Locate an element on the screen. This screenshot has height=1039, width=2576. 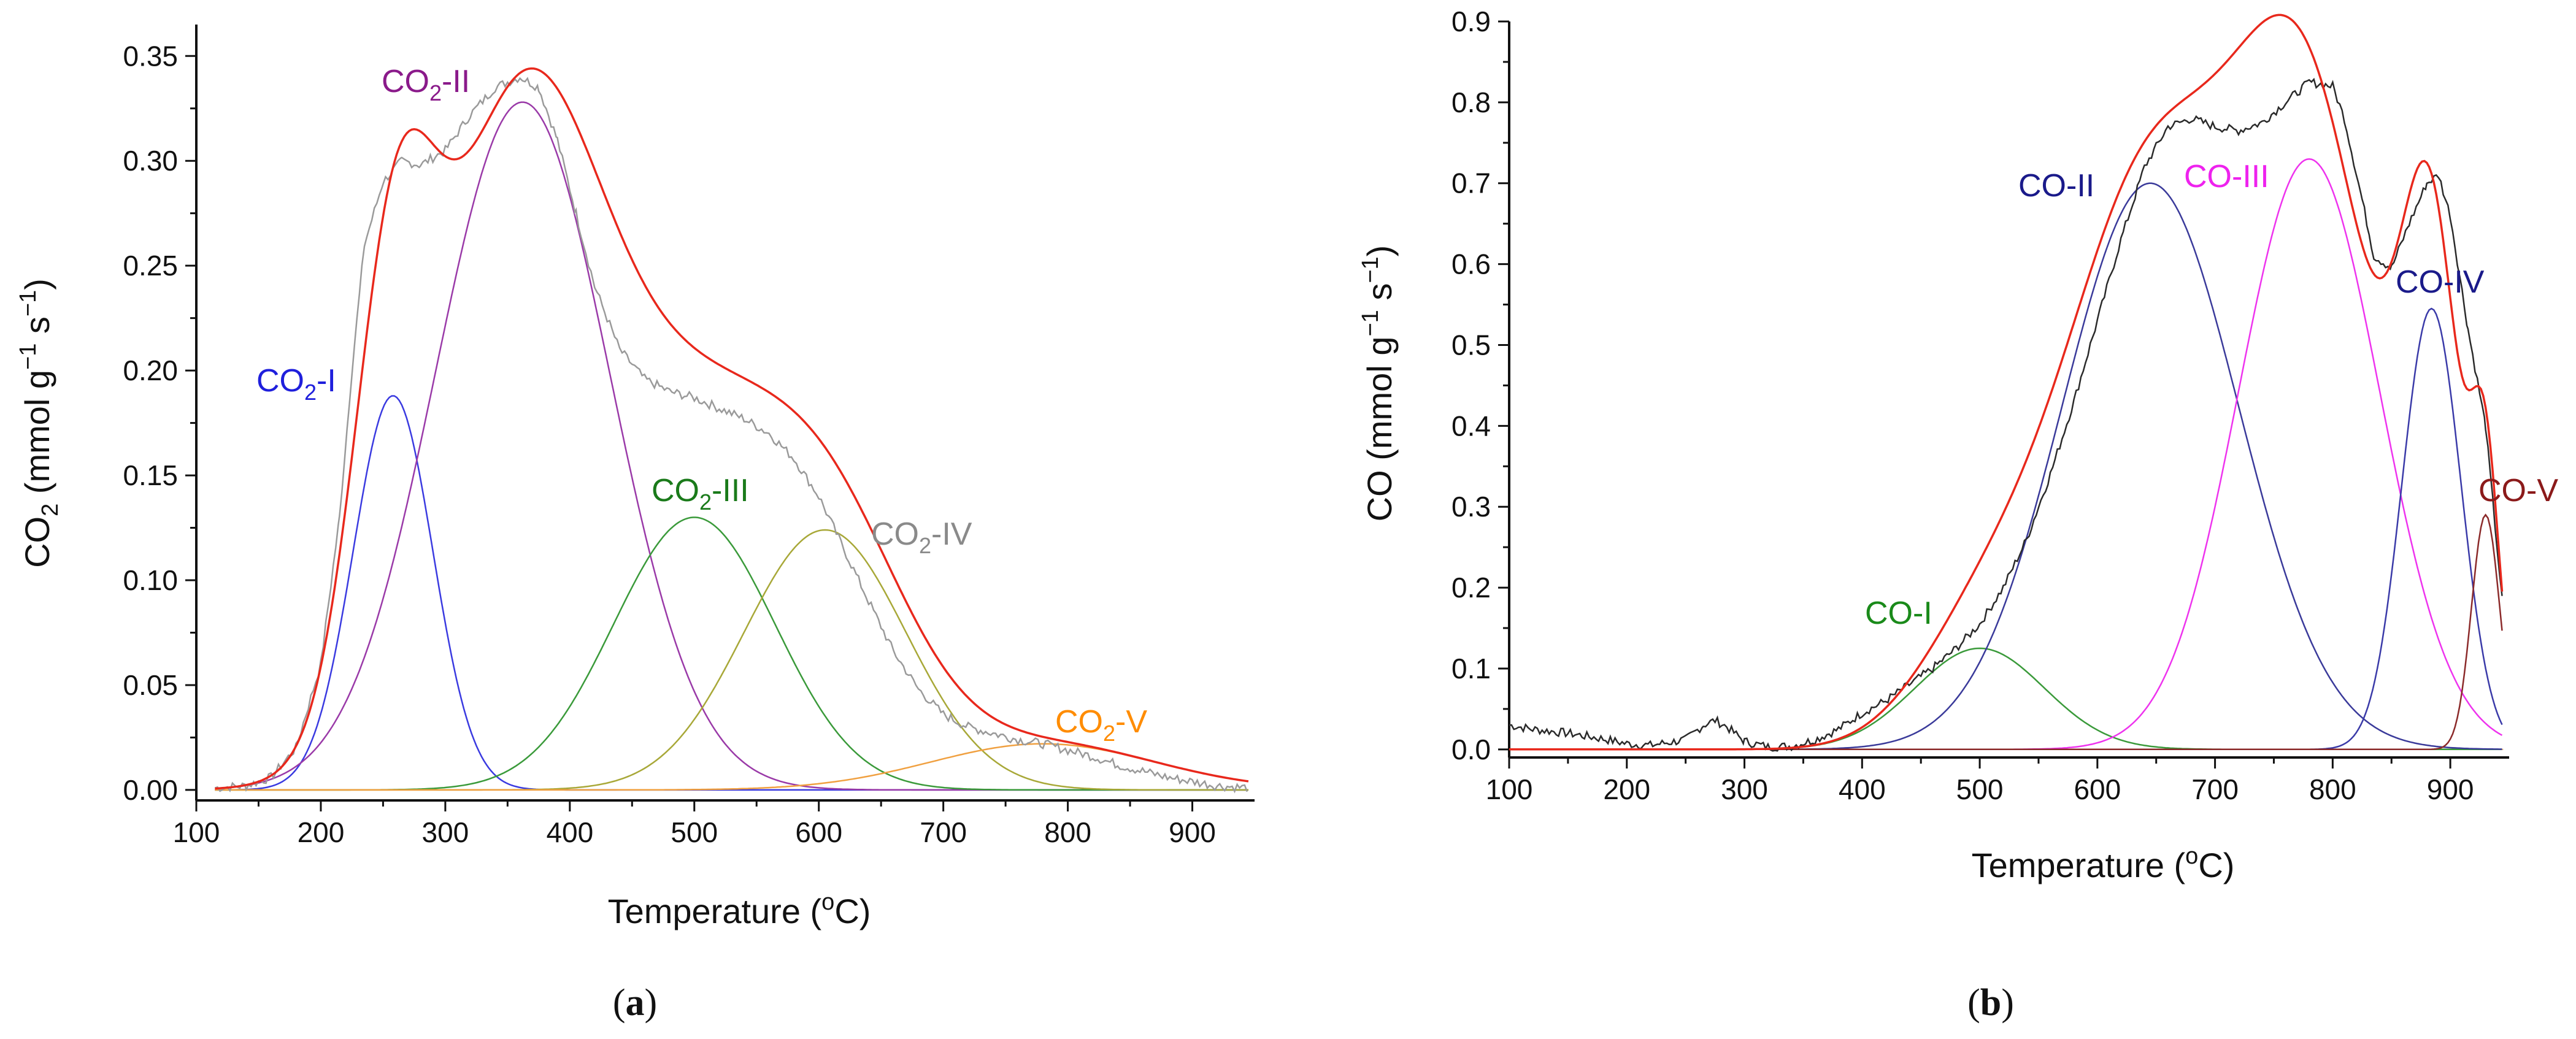
peak-label-co-iv: CO-IV is located at coordinates (2440, 282).